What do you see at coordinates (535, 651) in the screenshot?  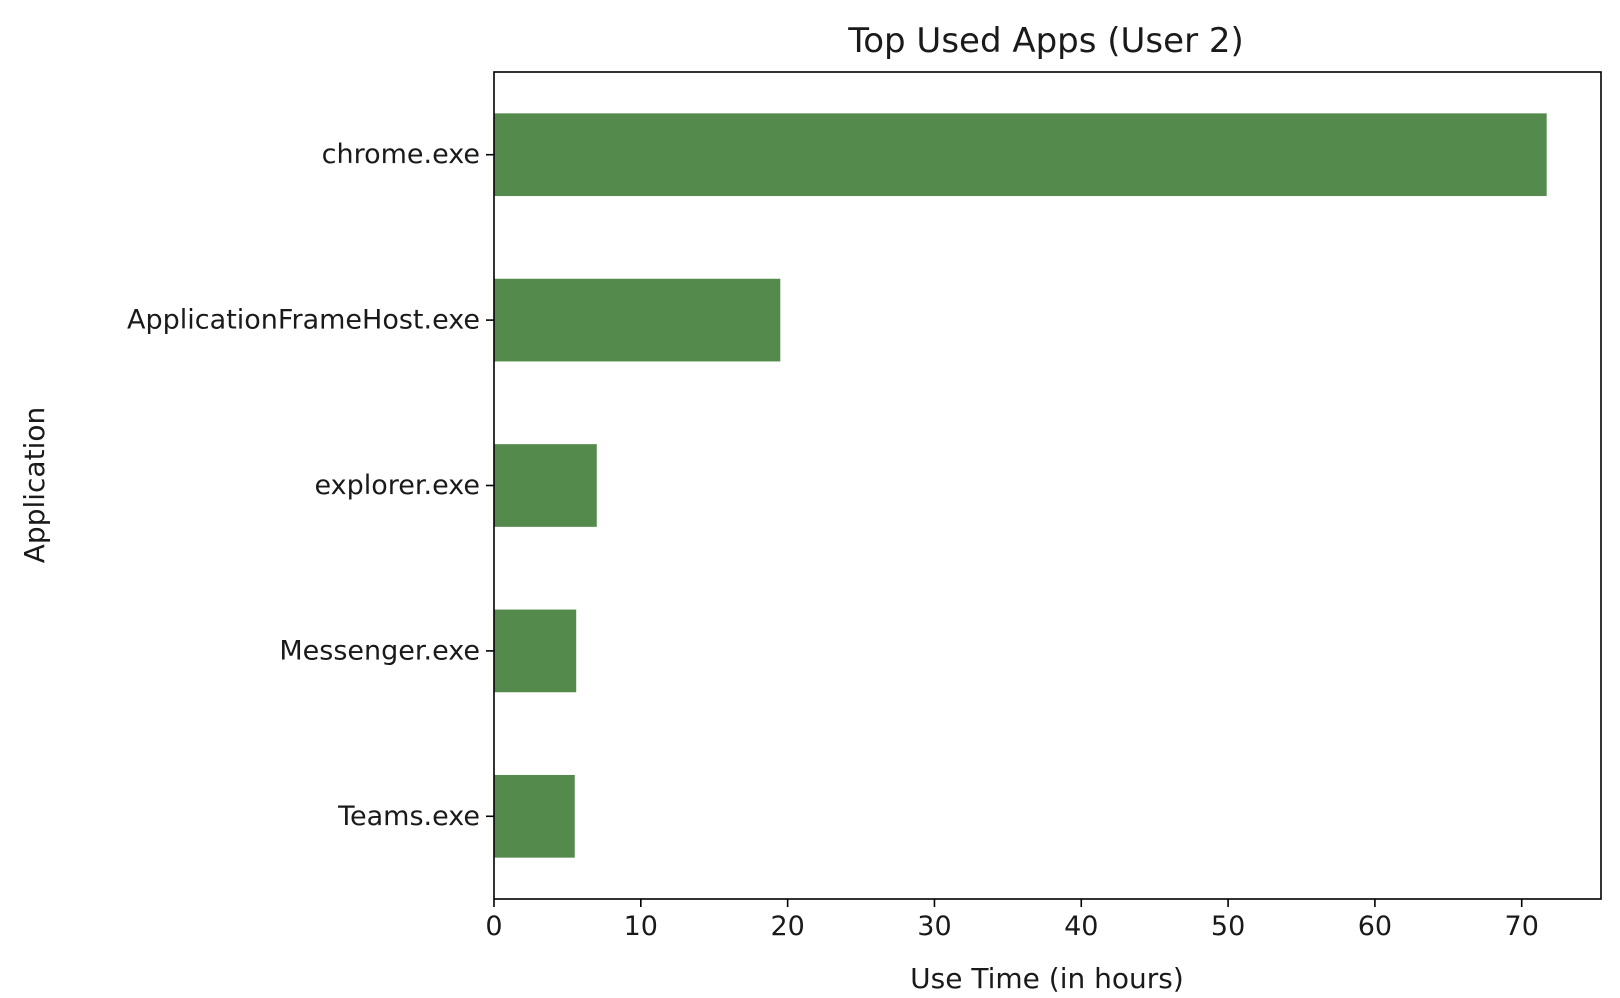 I see `bar-Messenger.exe` at bounding box center [535, 651].